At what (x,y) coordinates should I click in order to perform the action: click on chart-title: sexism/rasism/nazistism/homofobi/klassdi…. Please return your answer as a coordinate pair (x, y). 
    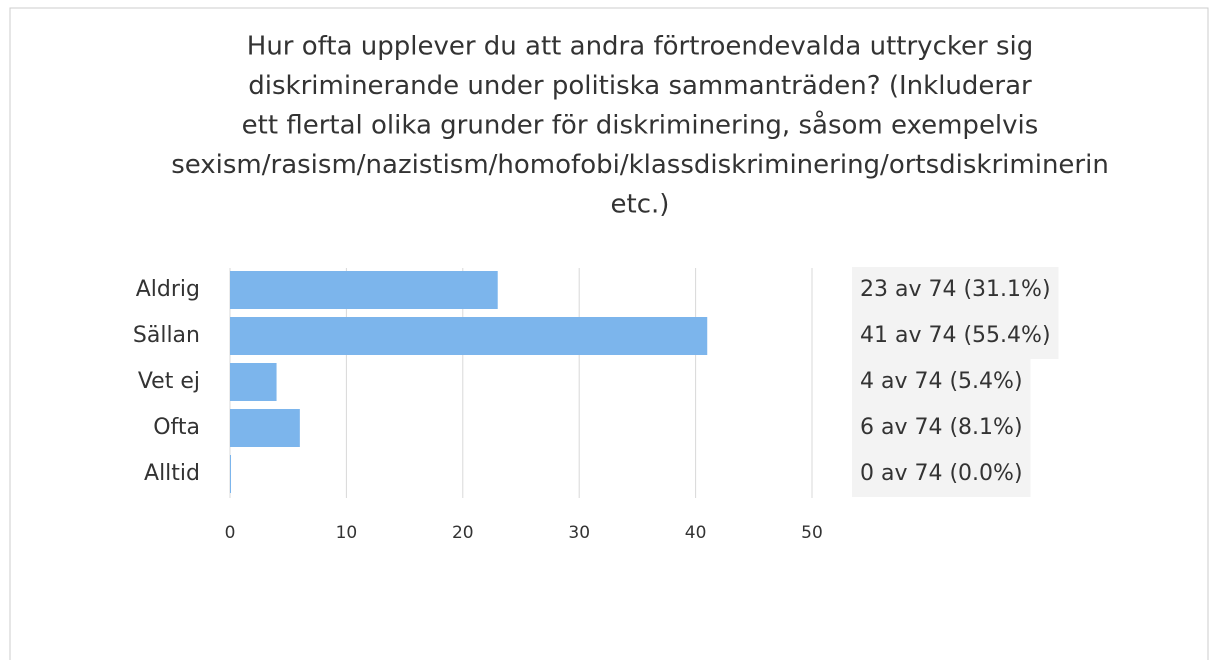
    Looking at the image, I should click on (640, 165).